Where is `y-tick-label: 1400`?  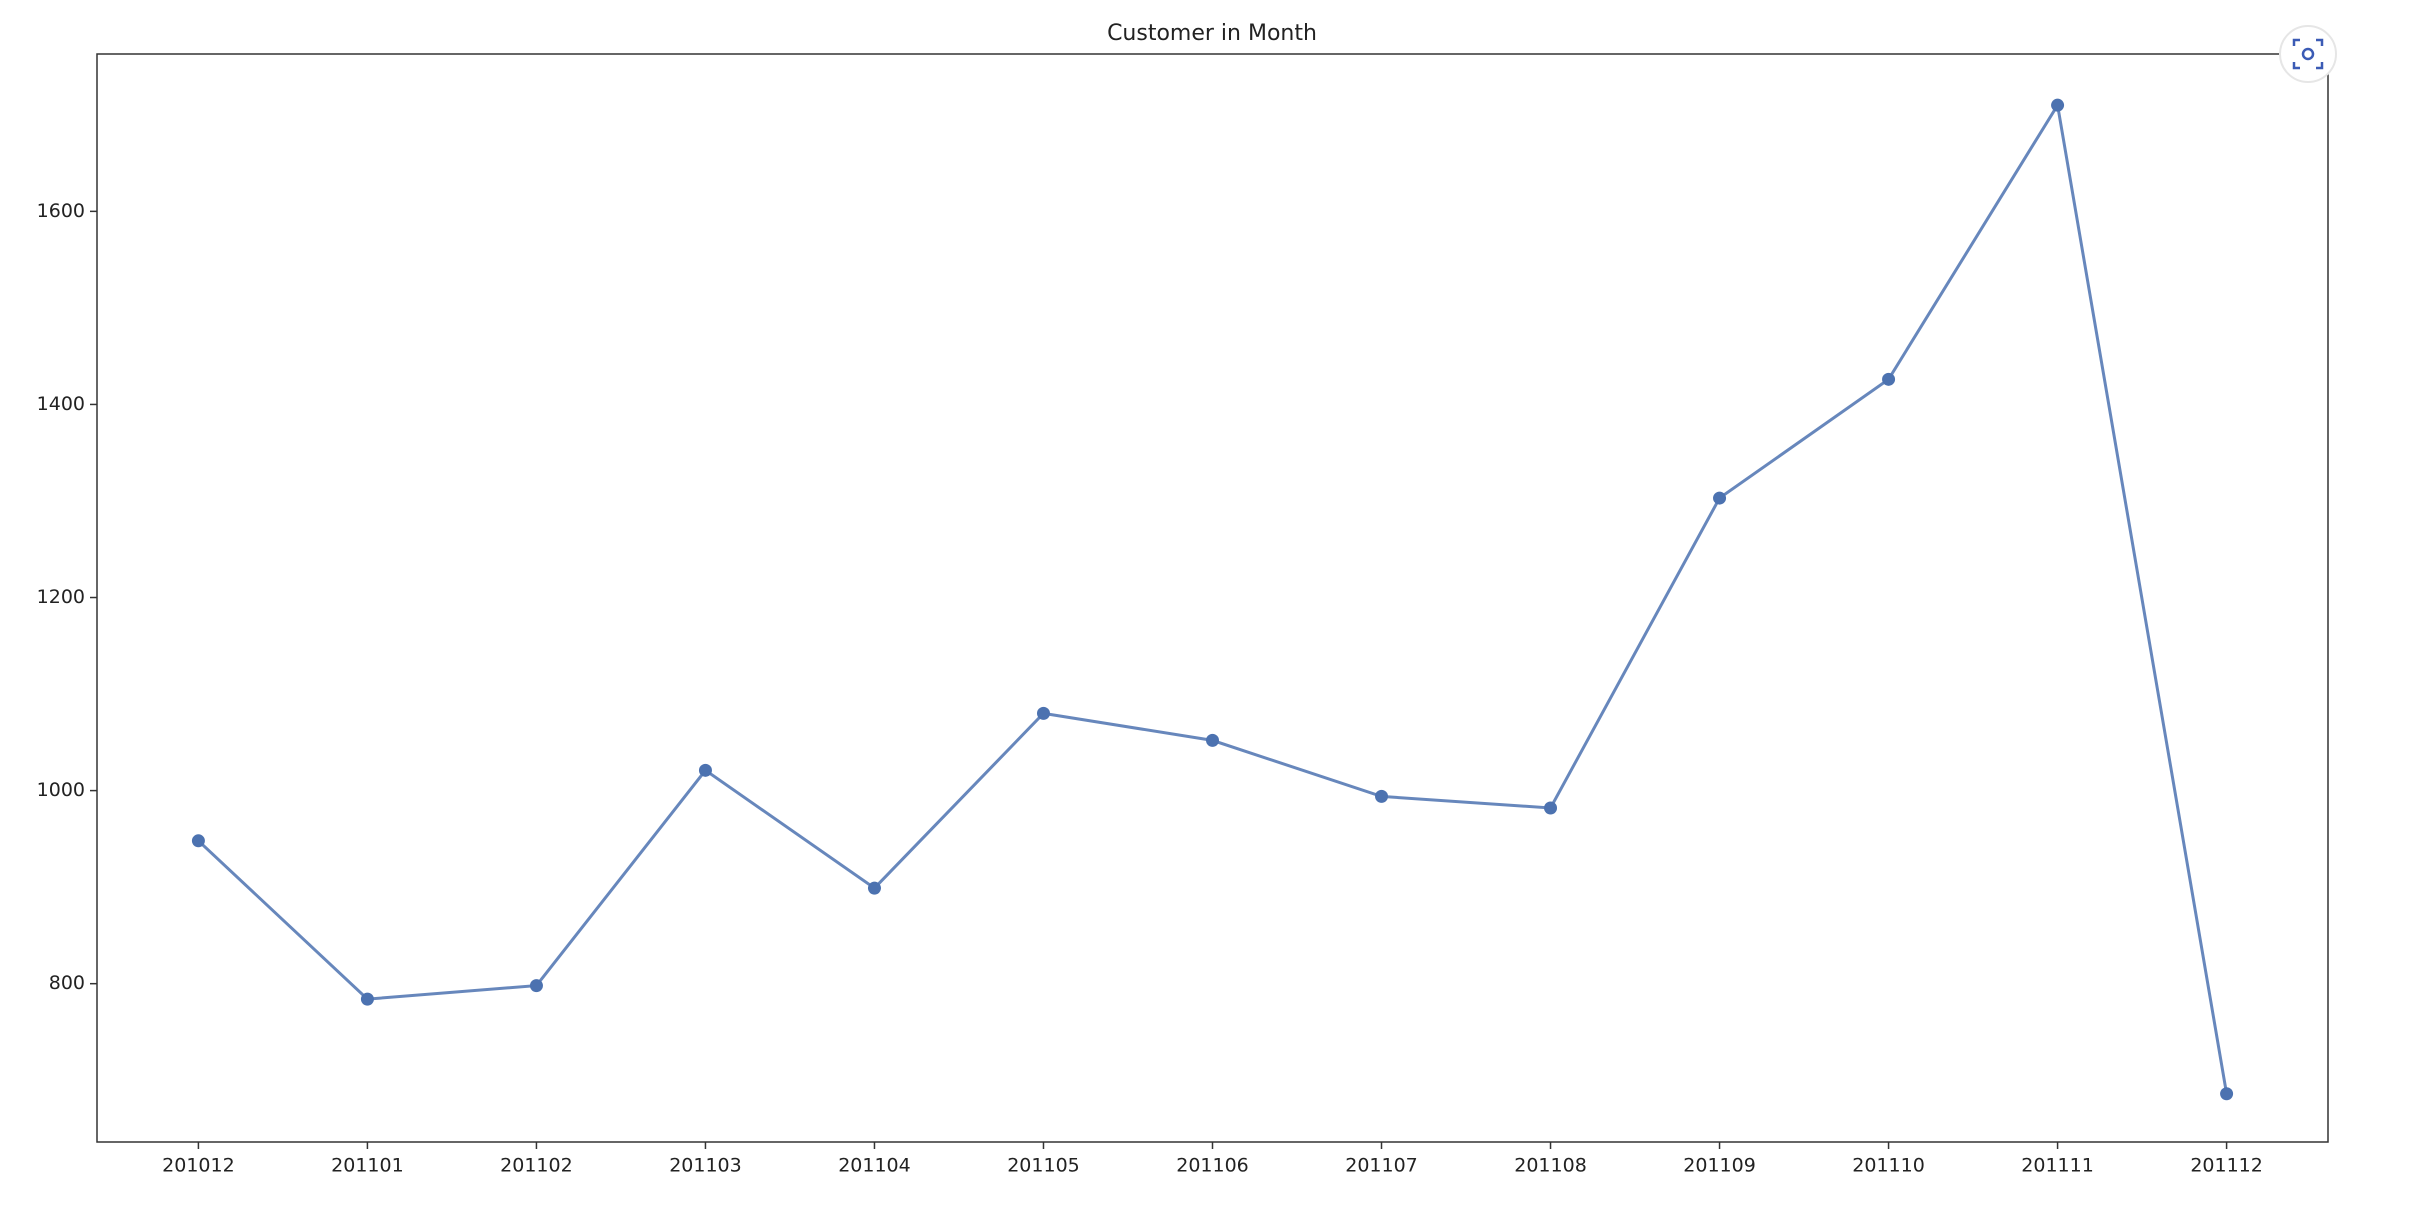 y-tick-label: 1400 is located at coordinates (61, 404).